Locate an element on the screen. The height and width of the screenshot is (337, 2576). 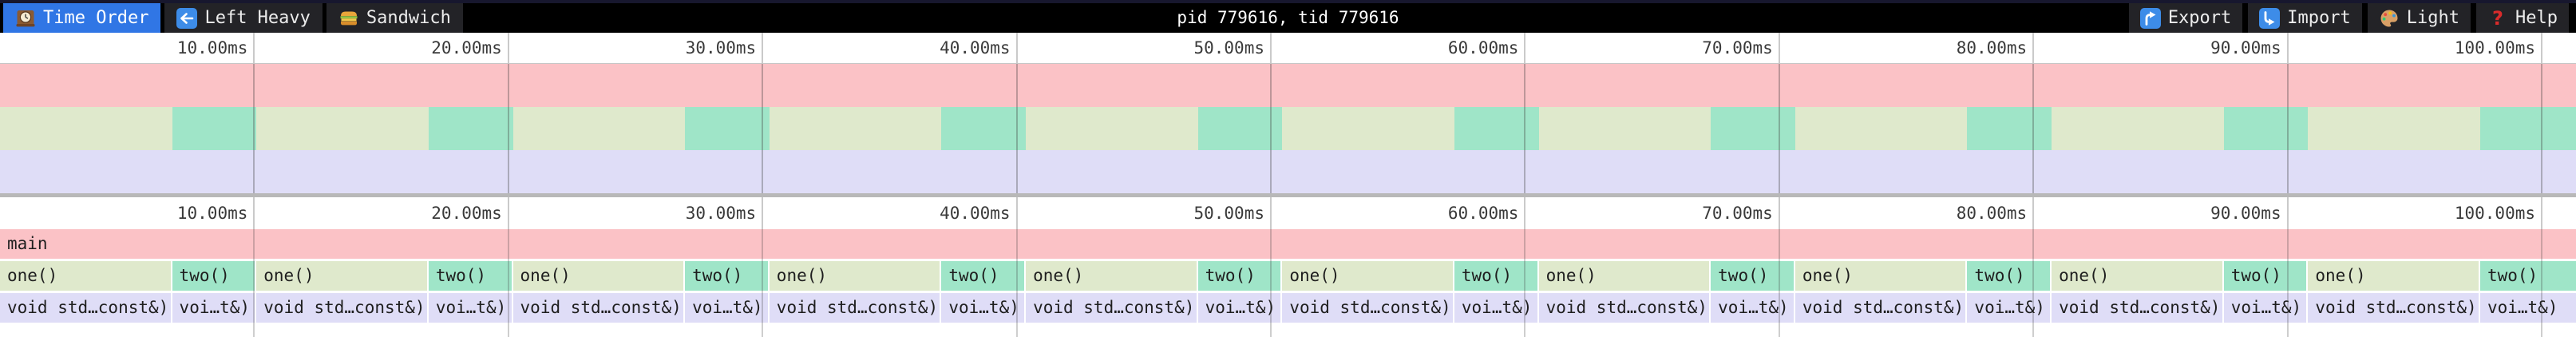
tab-sandwich: Sandwich is located at coordinates (395, 18).